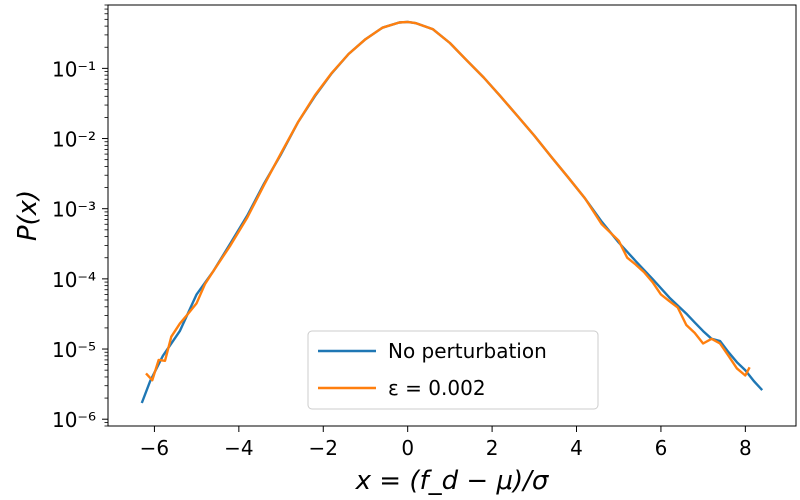 The height and width of the screenshot is (500, 800). What do you see at coordinates (74, 210) in the screenshot?
I see `y-tick-label: 10⁻³` at bounding box center [74, 210].